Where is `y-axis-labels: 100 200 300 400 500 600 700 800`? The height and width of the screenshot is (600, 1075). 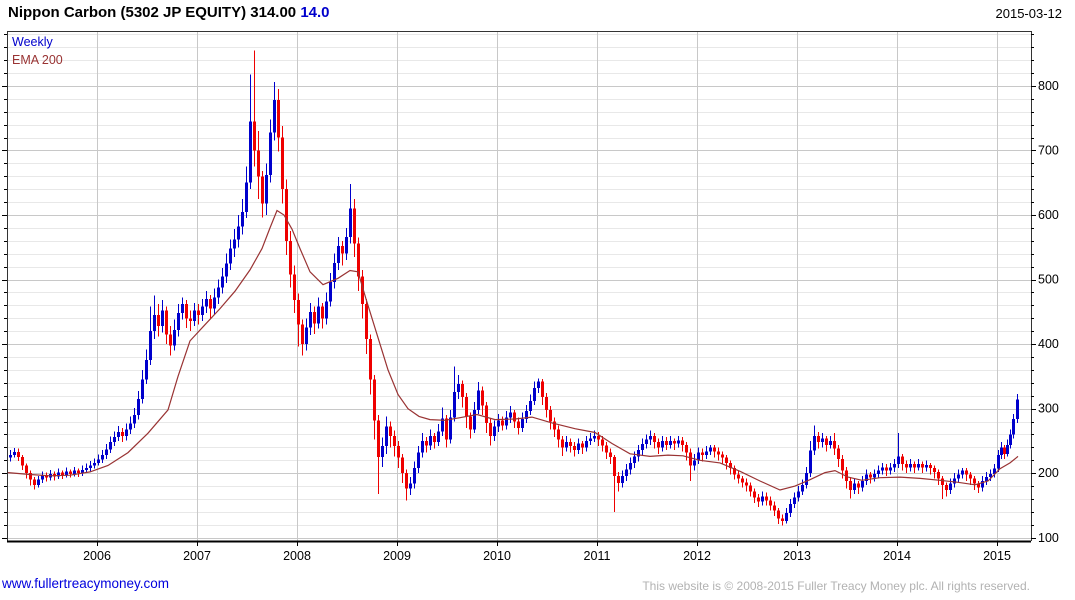 y-axis-labels: 100 200 300 400 500 600 700 800 is located at coordinates (1048, 312).